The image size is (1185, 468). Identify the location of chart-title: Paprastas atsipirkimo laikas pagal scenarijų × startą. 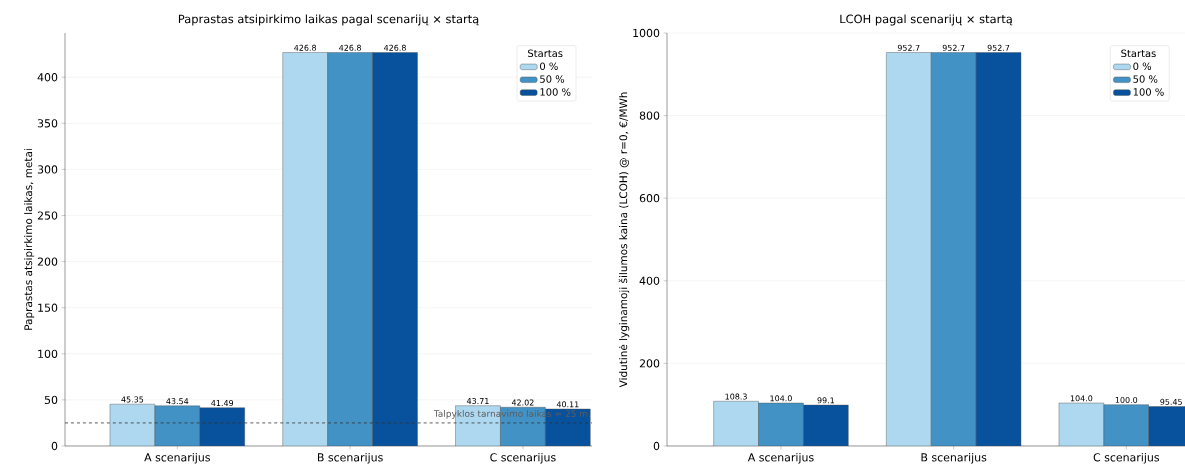
(328, 20).